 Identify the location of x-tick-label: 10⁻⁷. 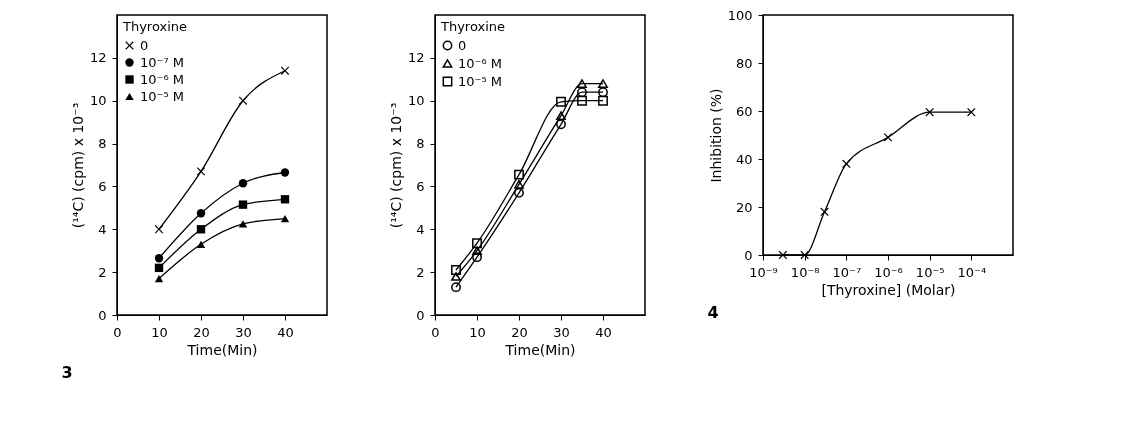
(847, 272).